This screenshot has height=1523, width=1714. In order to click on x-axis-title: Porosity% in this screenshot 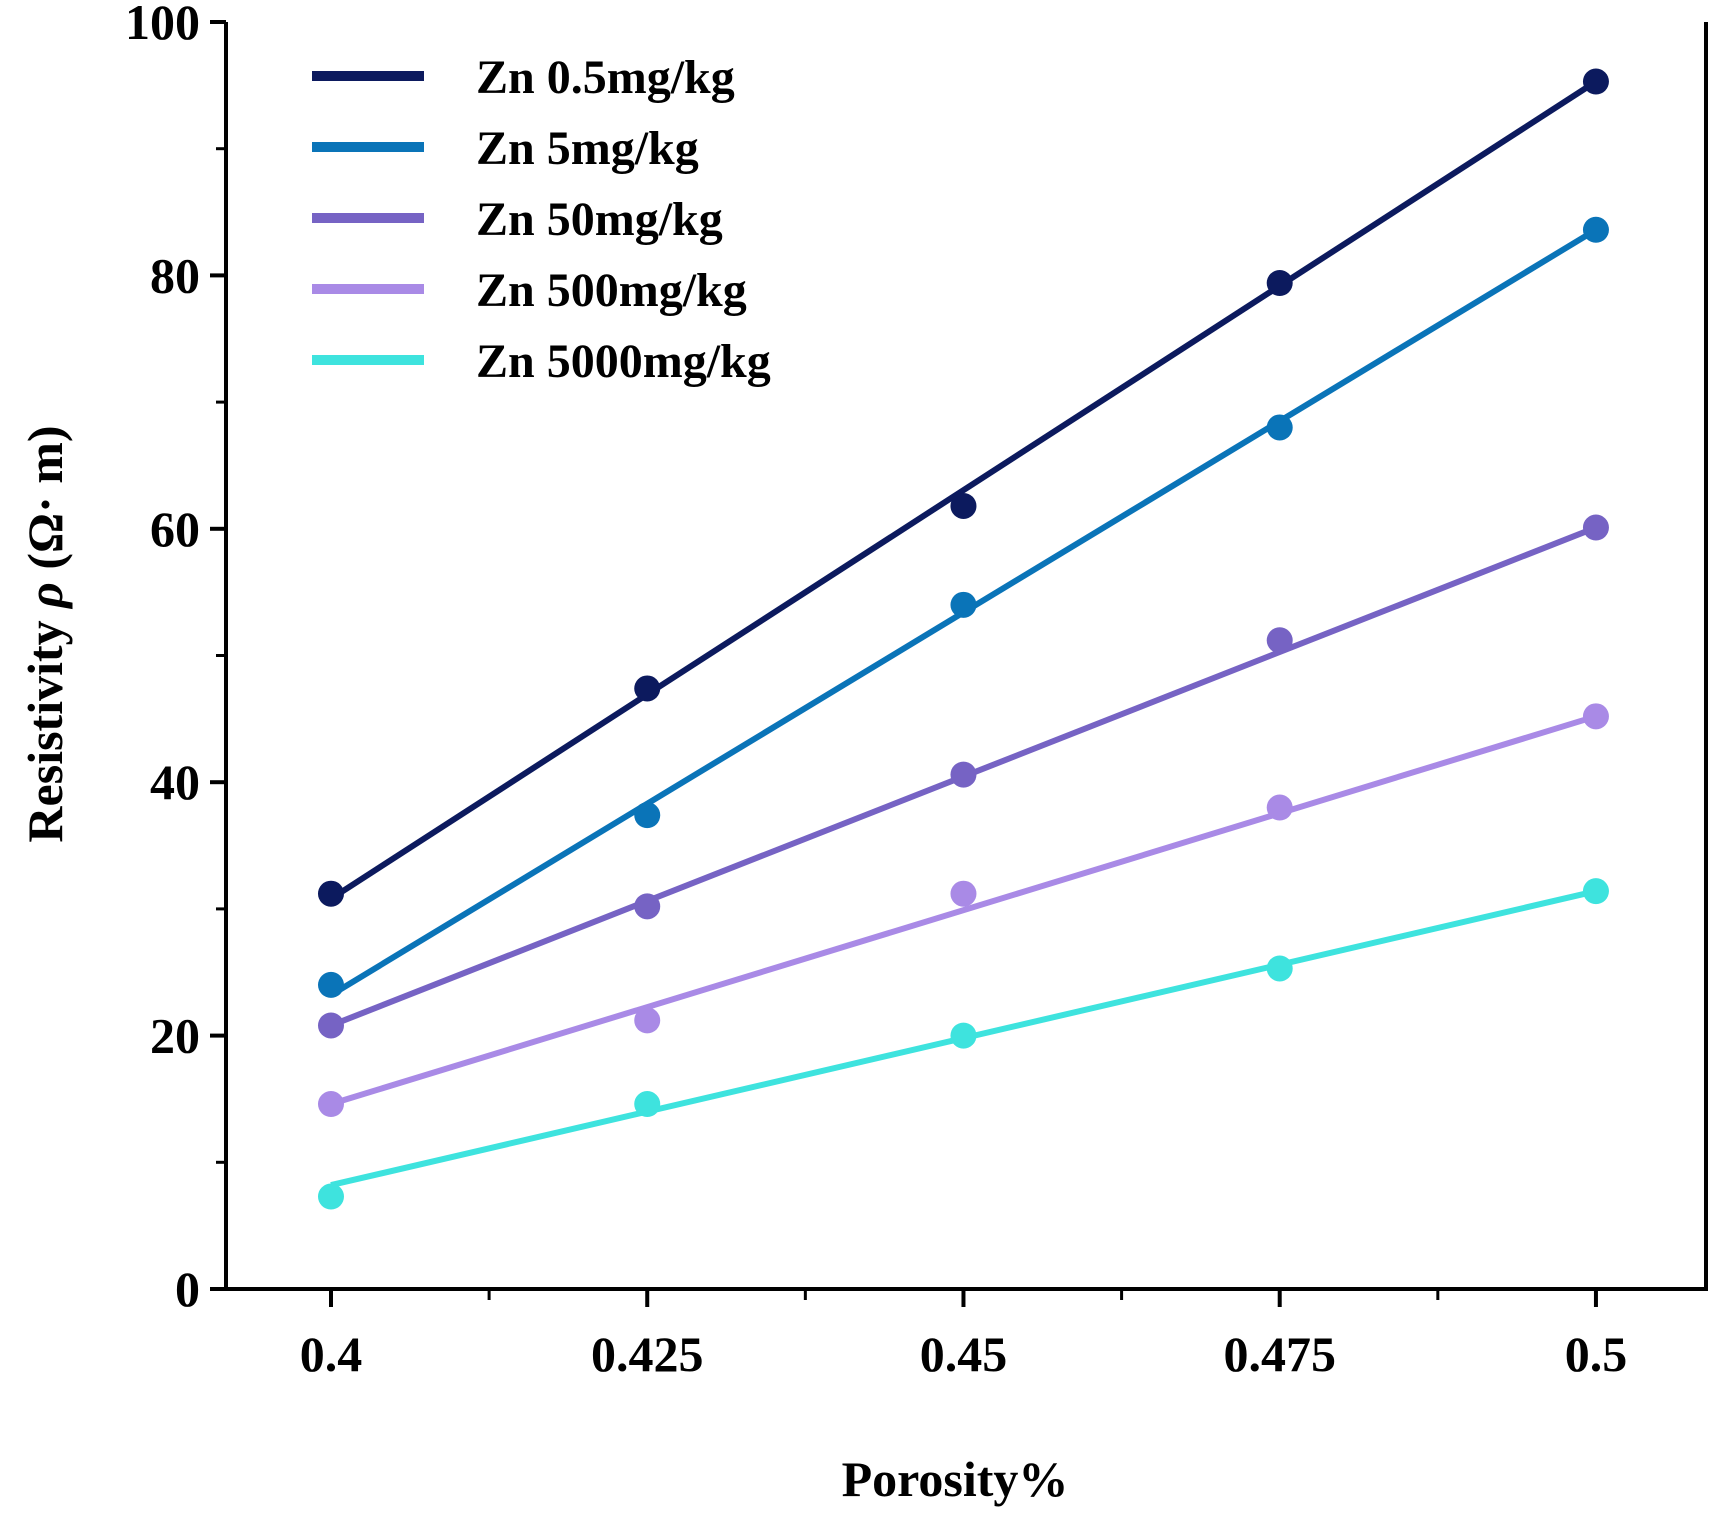, I will do `click(955, 1479)`.